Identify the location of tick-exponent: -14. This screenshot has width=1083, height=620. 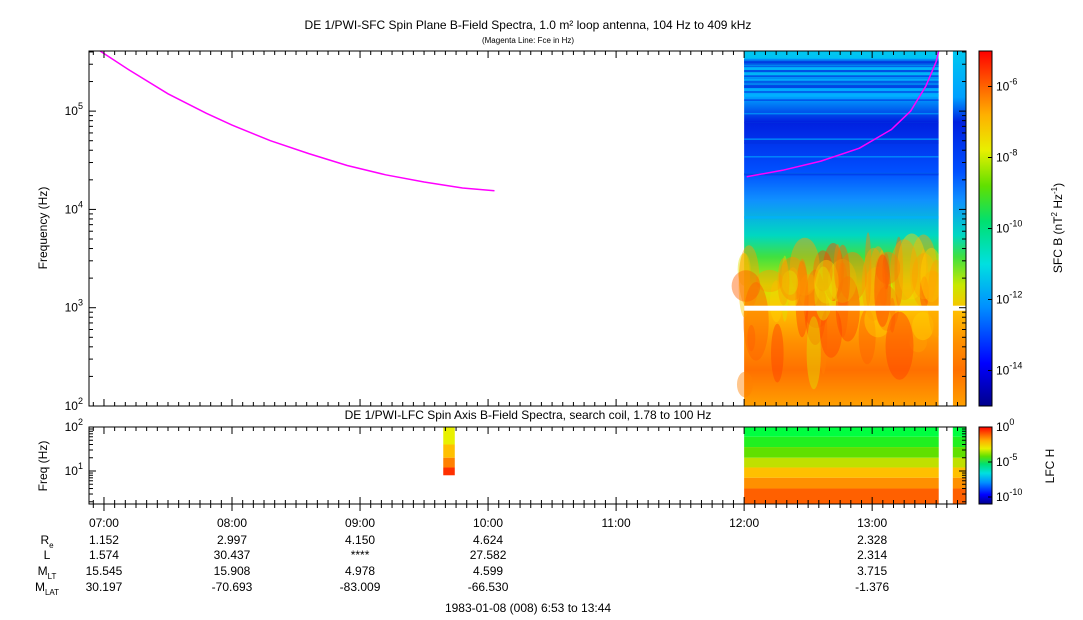
(1015, 366).